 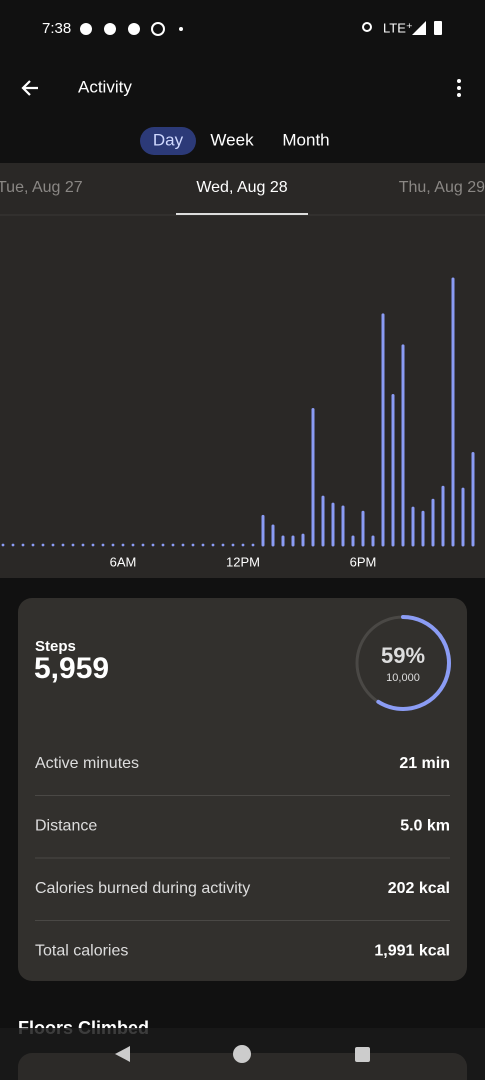 What do you see at coordinates (459, 88) in the screenshot?
I see `more-button` at bounding box center [459, 88].